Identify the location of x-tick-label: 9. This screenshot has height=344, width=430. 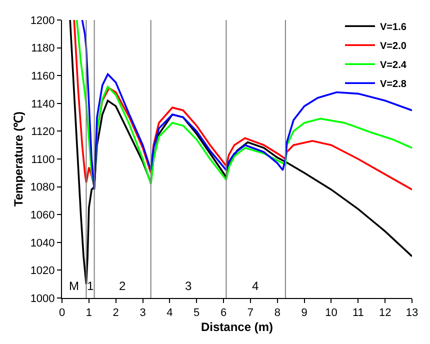
(304, 313).